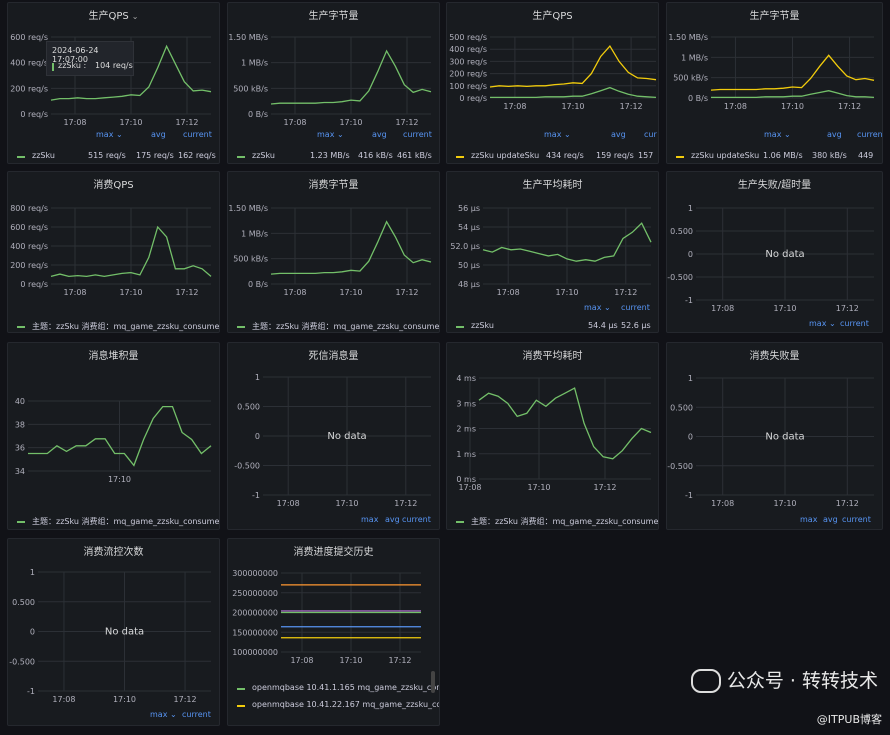 The height and width of the screenshot is (735, 890). What do you see at coordinates (552, 157) in the screenshot?
I see `legend-row: zzSku updateSku 434 req/s 159 req/s 157` at bounding box center [552, 157].